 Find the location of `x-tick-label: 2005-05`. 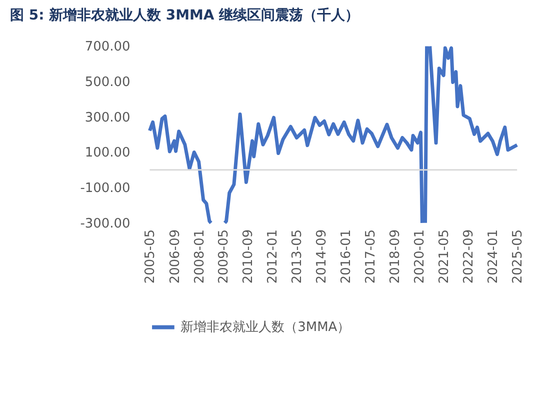

x-tick-label: 2005-05 is located at coordinates (150, 256).